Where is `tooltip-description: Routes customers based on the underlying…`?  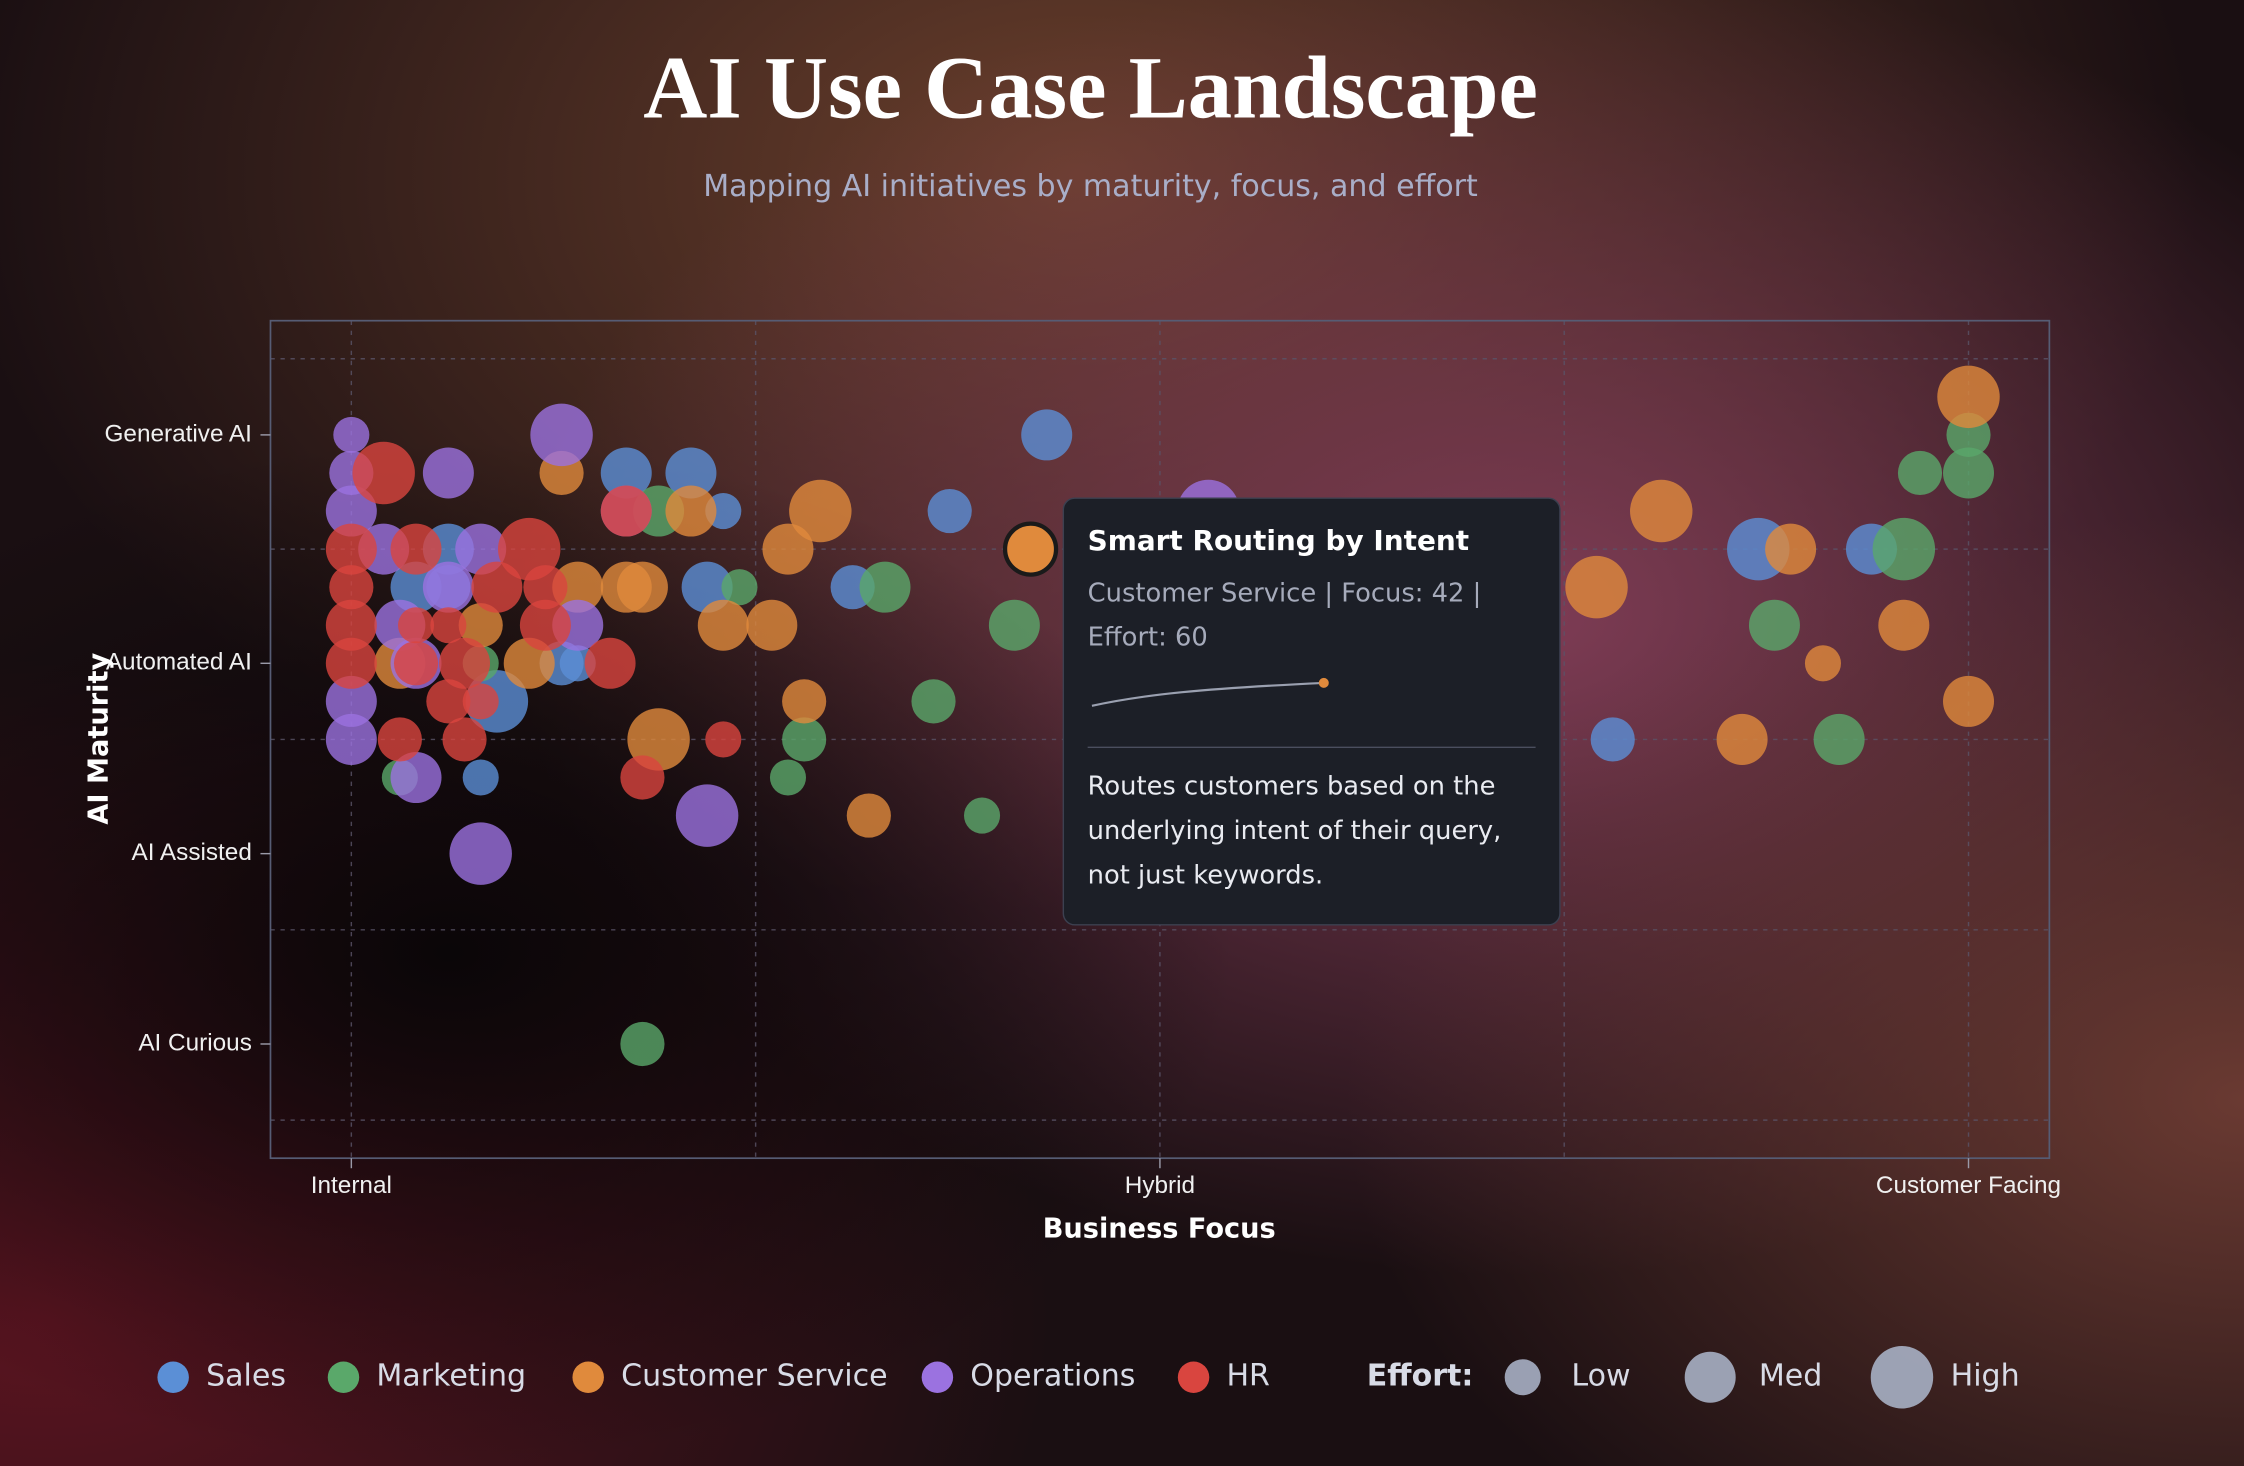 tooltip-description: Routes customers based on the underlying… is located at coordinates (1294, 831).